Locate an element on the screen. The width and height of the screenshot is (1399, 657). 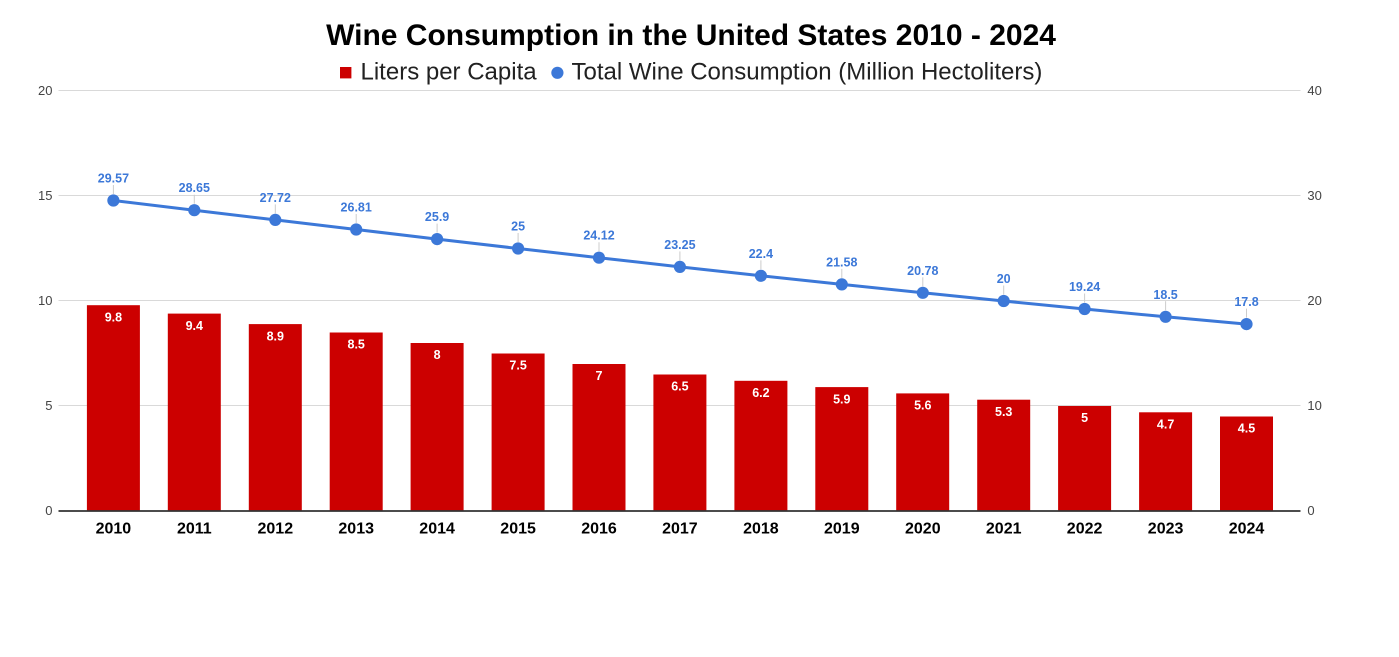
svg-text: 2022 is located at coordinates (1085, 529).